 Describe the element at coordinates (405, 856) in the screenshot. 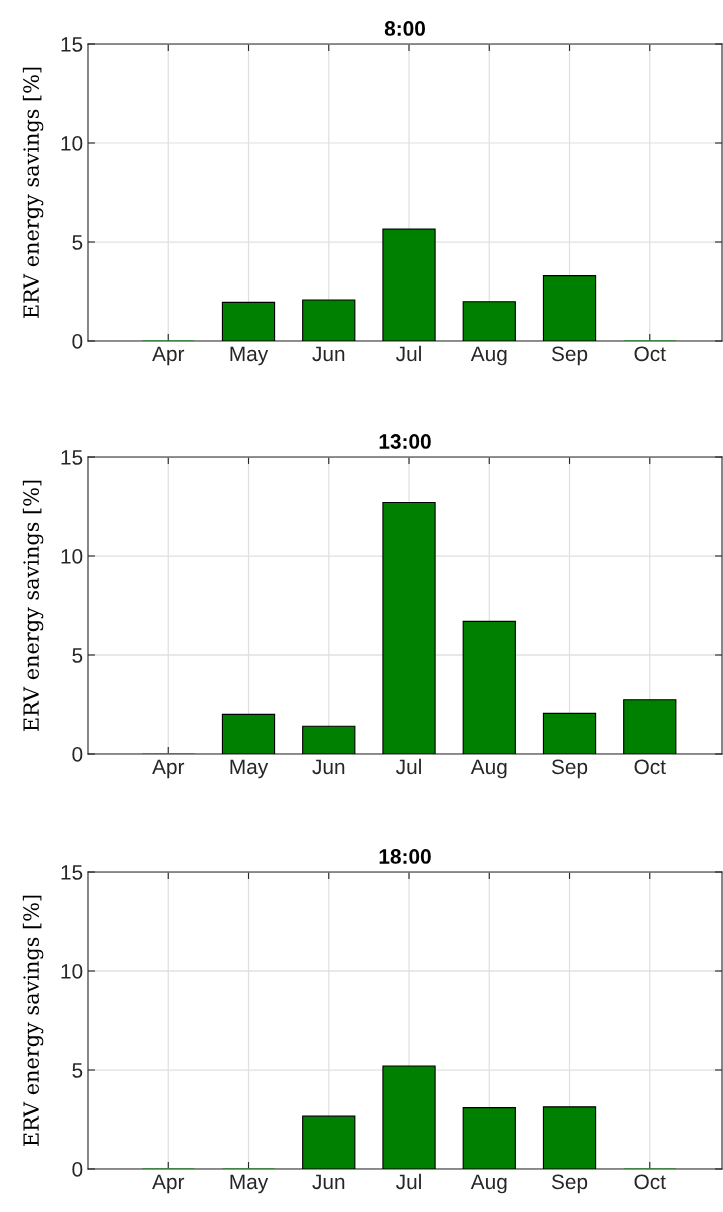

I see `chart-title: 18:00` at that location.